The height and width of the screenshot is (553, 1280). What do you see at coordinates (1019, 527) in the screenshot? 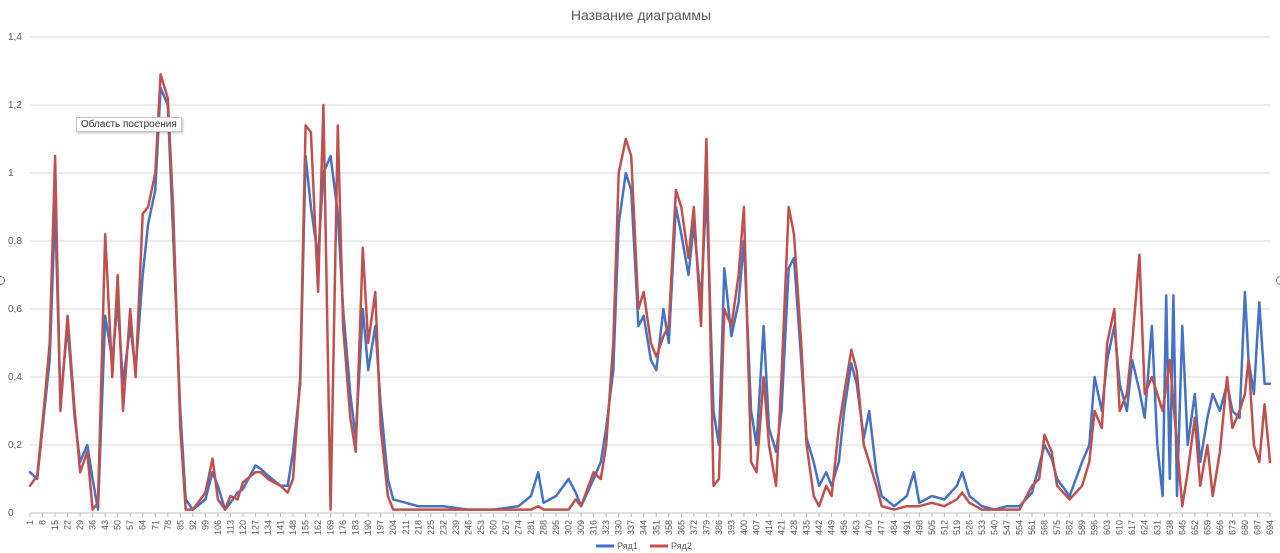
I see `x-tick-label: 554` at bounding box center [1019, 527].